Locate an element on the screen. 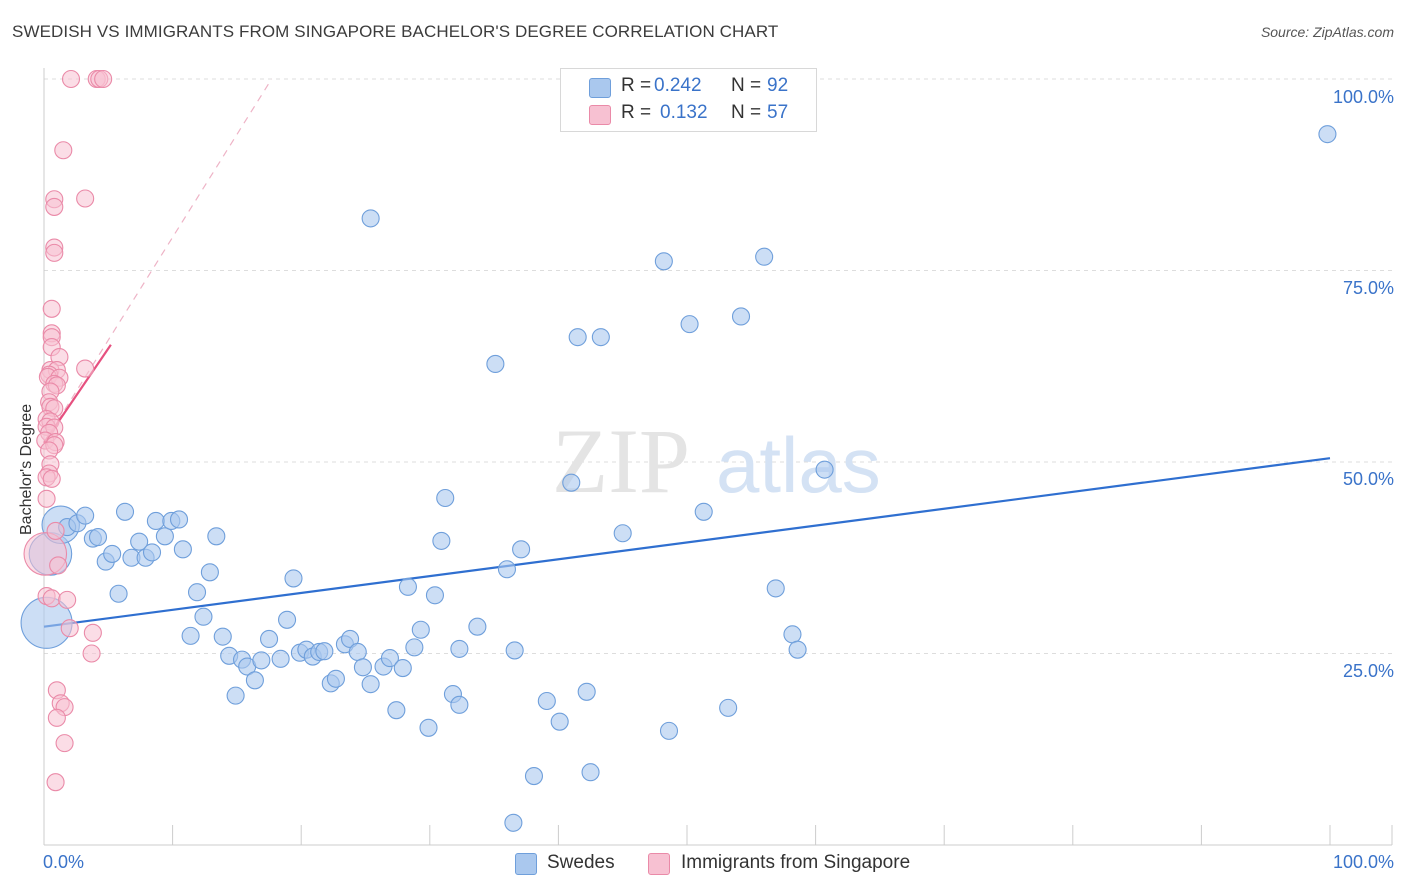 The height and width of the screenshot is (892, 1406). n-value: 57 is located at coordinates (778, 112).